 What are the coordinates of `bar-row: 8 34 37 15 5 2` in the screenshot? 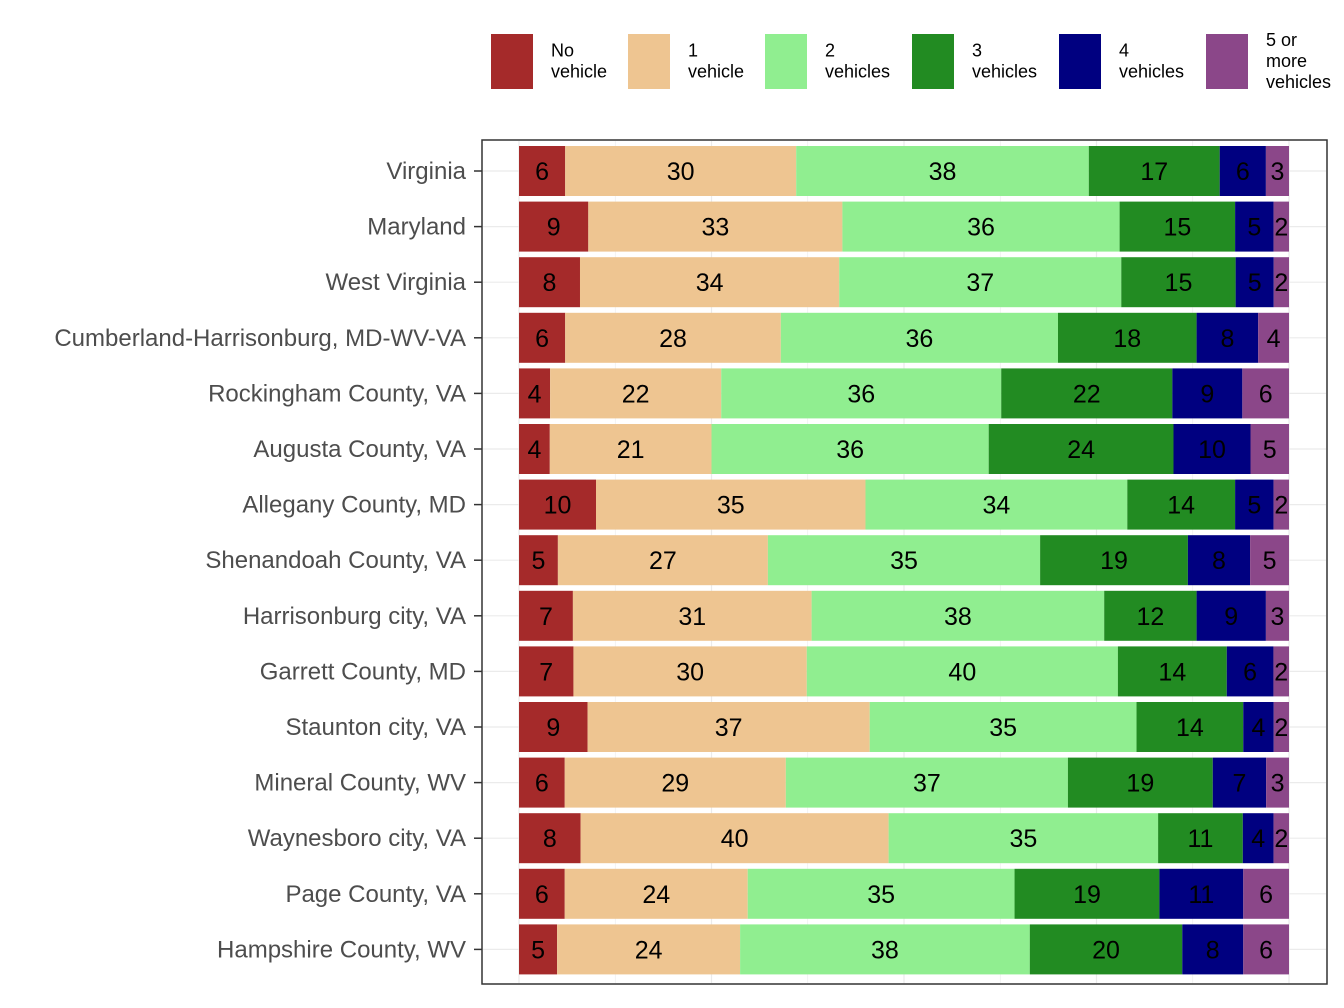 It's located at (904, 282).